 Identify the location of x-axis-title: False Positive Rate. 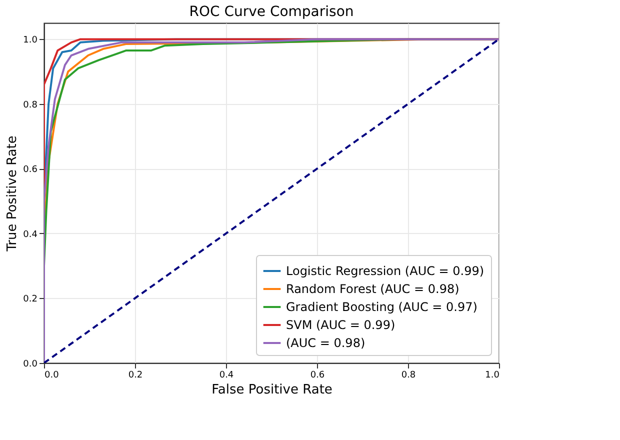
(272, 390).